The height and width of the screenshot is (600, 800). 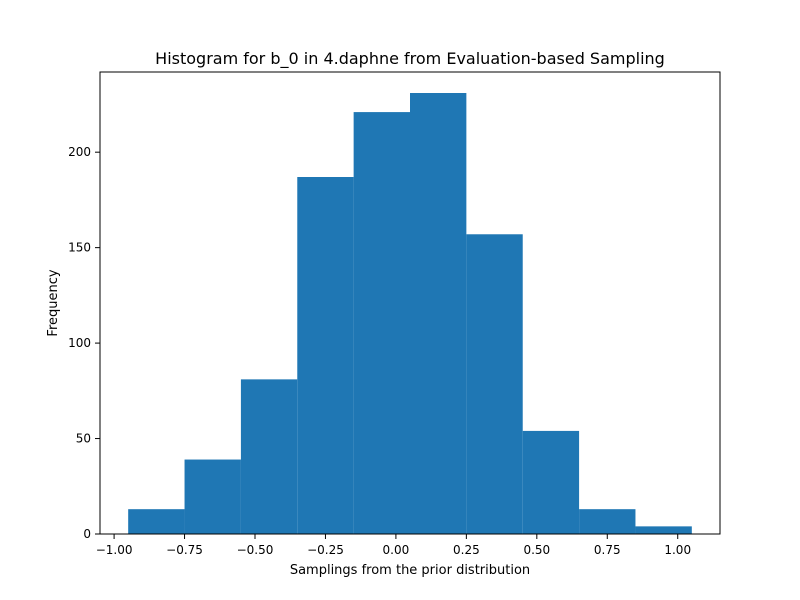 I want to click on y-tick-label: 100, so click(x=79, y=343).